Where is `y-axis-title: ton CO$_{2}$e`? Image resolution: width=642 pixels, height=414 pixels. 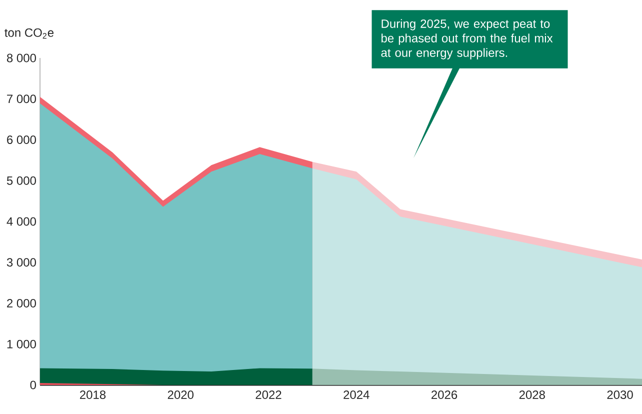 y-axis-title: ton CO$_{2}$e is located at coordinates (29, 33).